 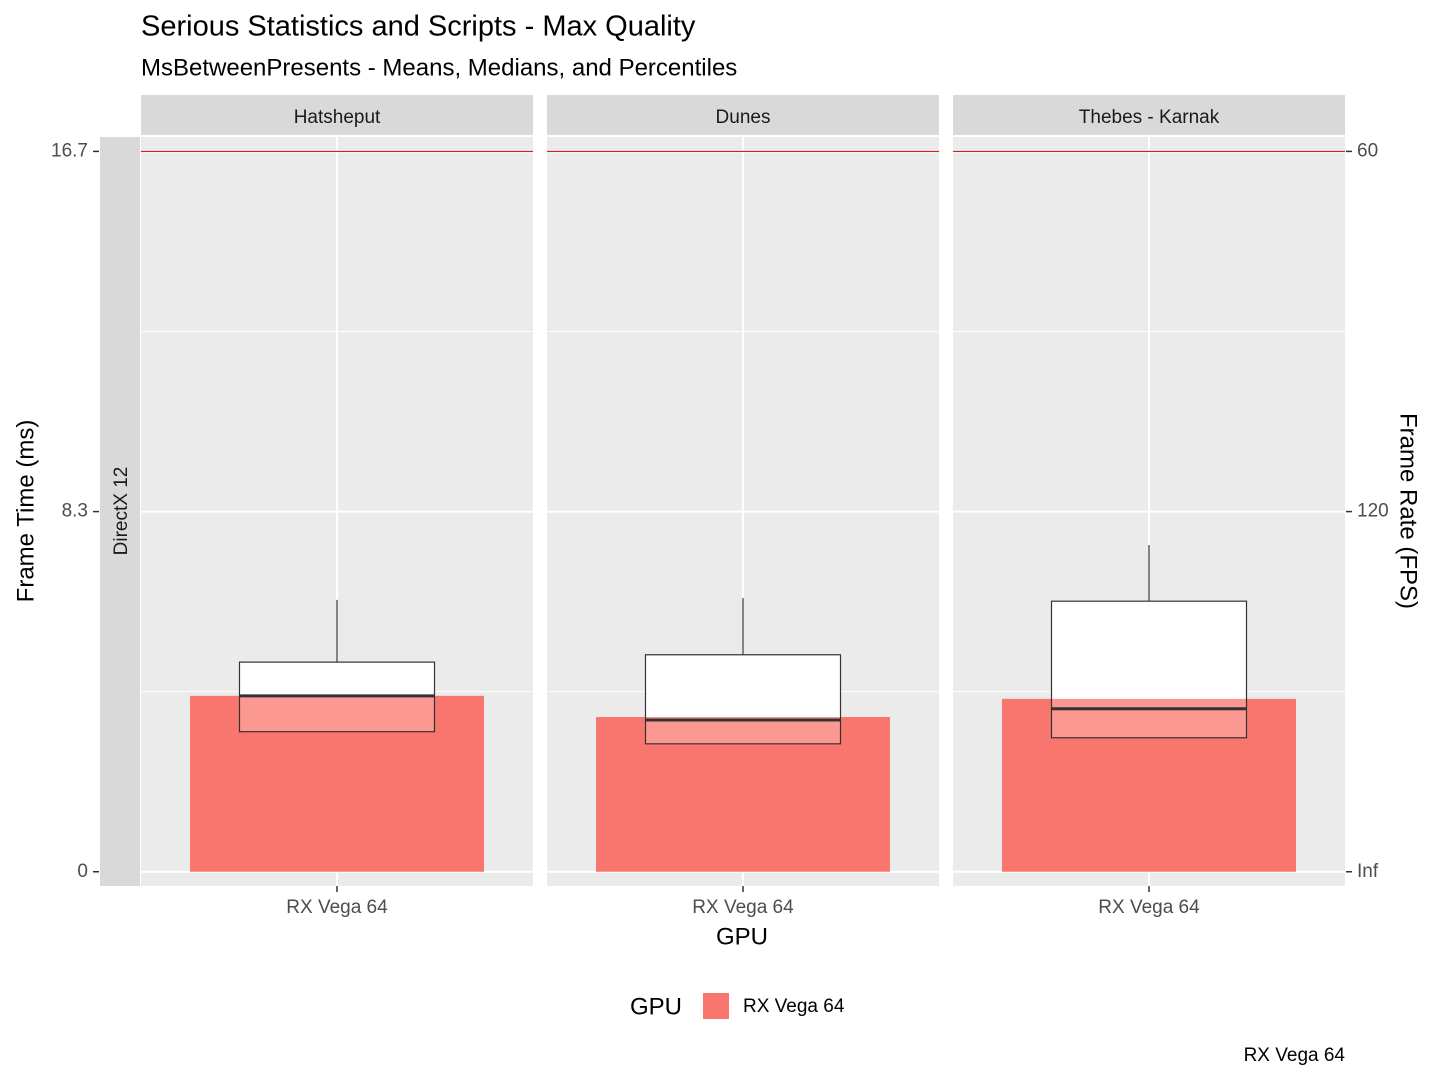 I want to click on legend-label: RX Vega 64, so click(x=794, y=1006).